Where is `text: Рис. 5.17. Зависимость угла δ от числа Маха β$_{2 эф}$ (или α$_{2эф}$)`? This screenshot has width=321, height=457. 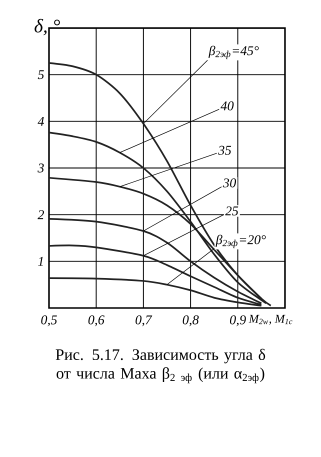 text: Рис. 5.17. Зависимость угла δ от числа Маха β$_{2 эф}$ (или α$_{2эф}$) is located at coordinates (161, 366).